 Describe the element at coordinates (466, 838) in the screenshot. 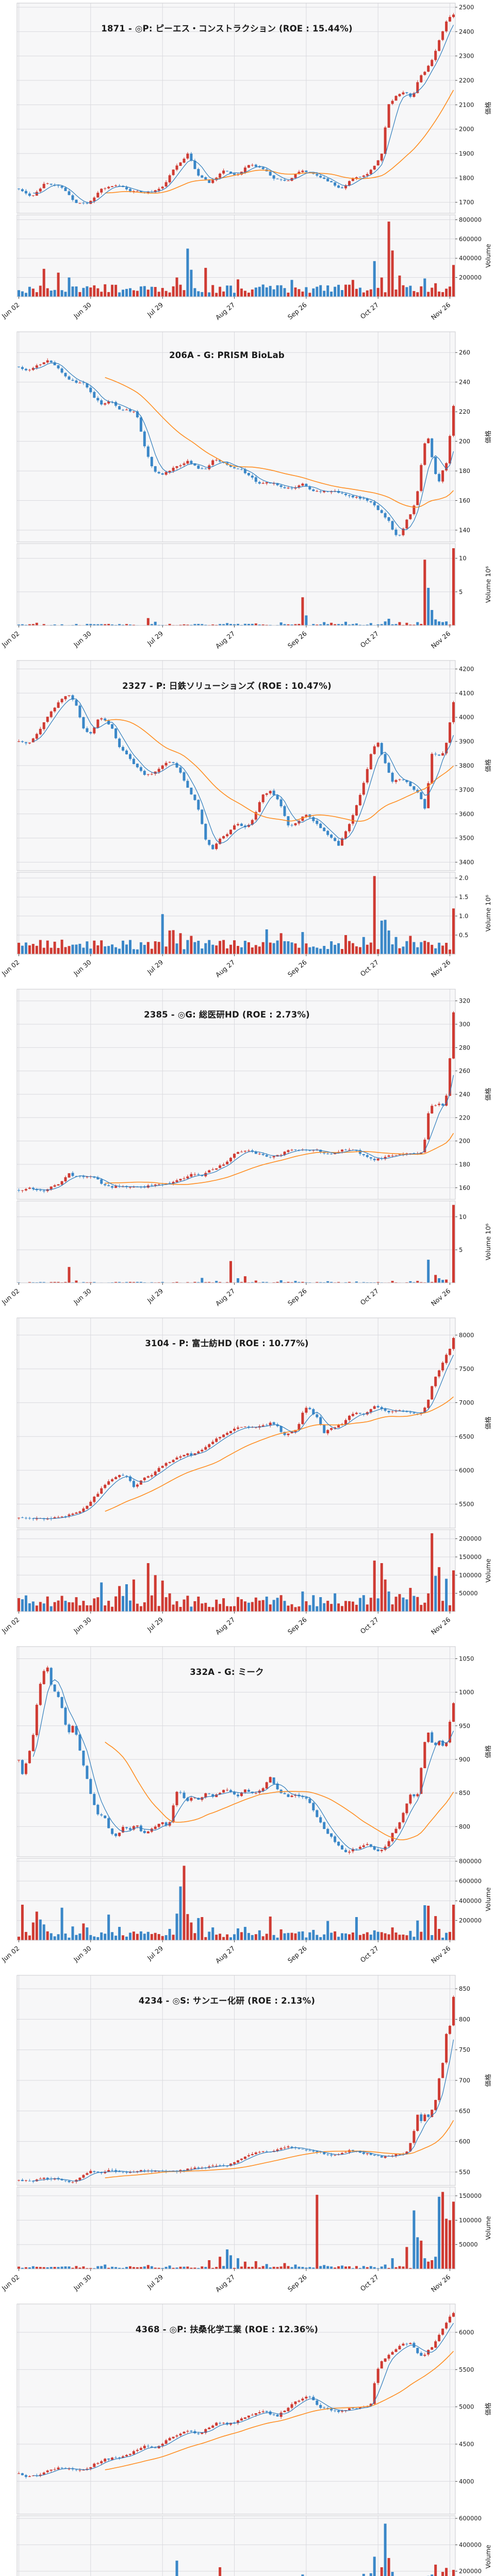

I see `svg-text: 3500` at that location.